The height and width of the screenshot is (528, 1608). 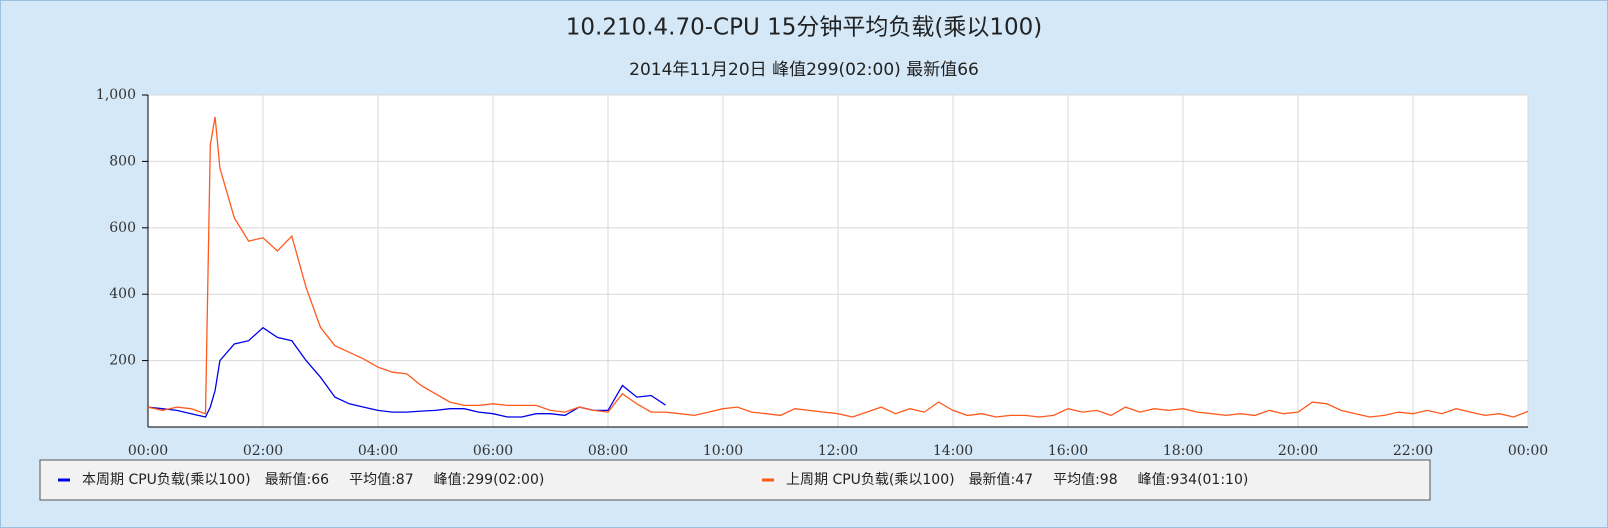 I want to click on legend-stat: 平均值:98, so click(x=1085, y=480).